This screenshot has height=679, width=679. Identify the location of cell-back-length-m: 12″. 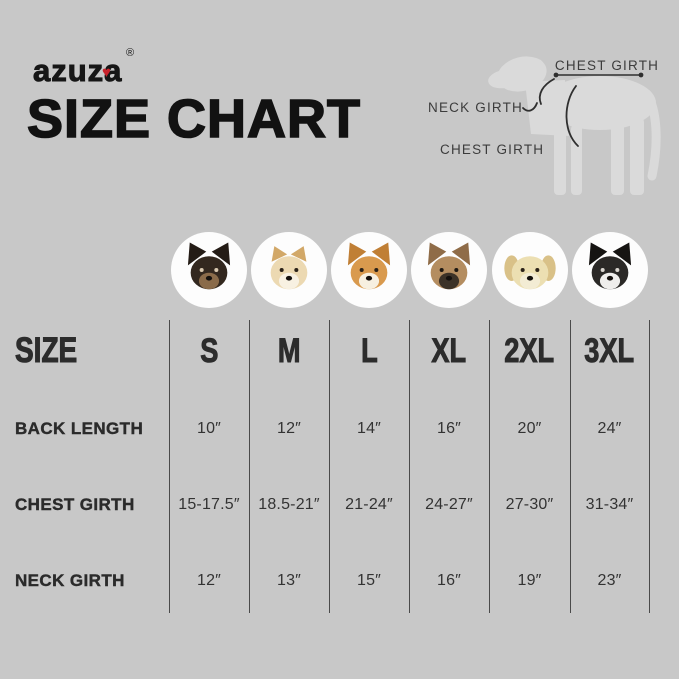
(289, 428).